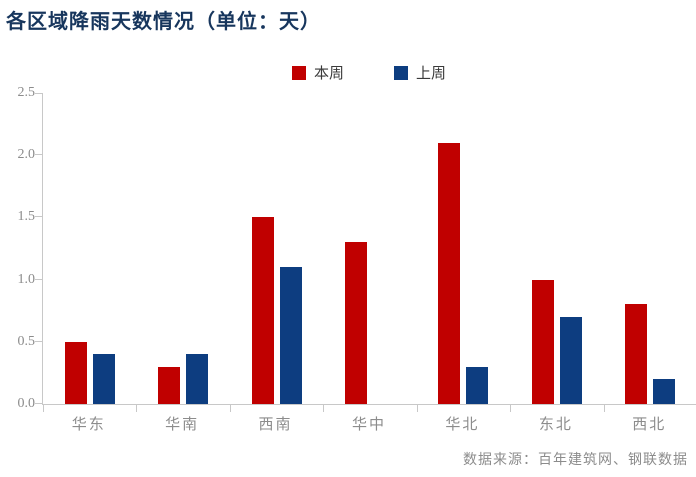 The image size is (696, 477). What do you see at coordinates (575, 460) in the screenshot?
I see `source-note: 数据来源：百年建筑网、钢联数据` at bounding box center [575, 460].